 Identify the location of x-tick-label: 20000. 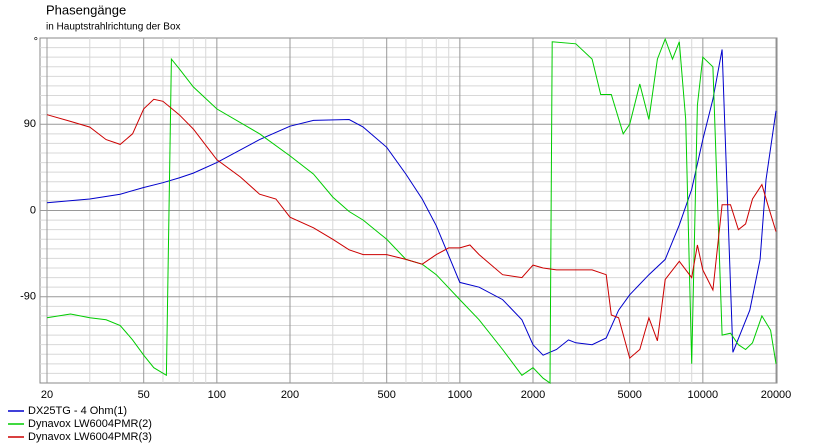
(776, 395).